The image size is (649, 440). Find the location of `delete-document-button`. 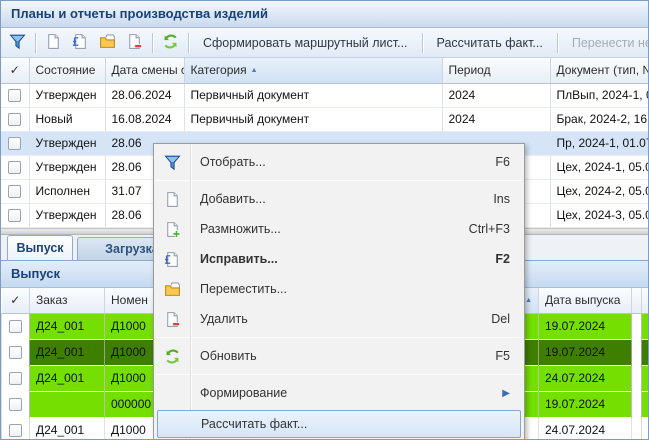

delete-document-button is located at coordinates (134, 43).